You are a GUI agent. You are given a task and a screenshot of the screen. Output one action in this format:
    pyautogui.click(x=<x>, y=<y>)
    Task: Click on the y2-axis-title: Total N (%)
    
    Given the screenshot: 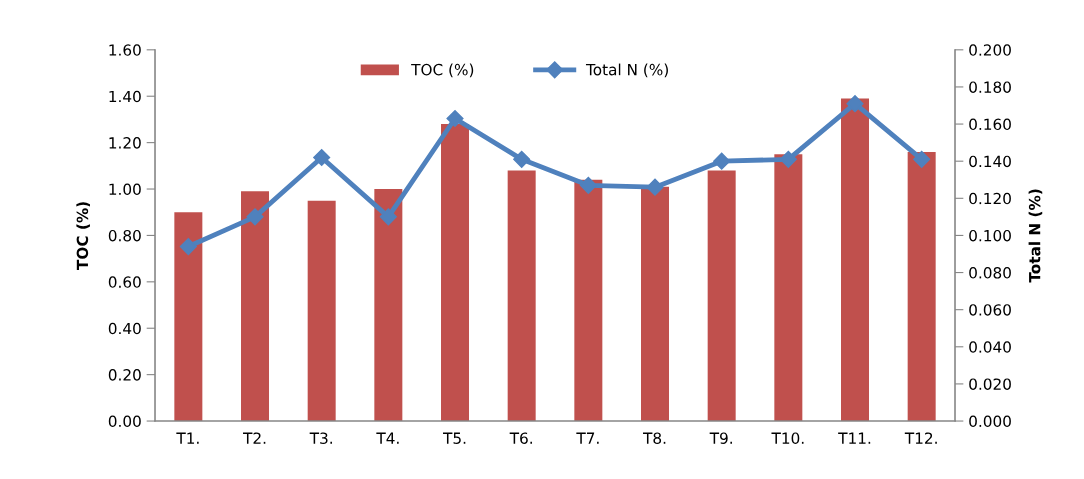 What is the action you would take?
    pyautogui.click(x=1035, y=236)
    